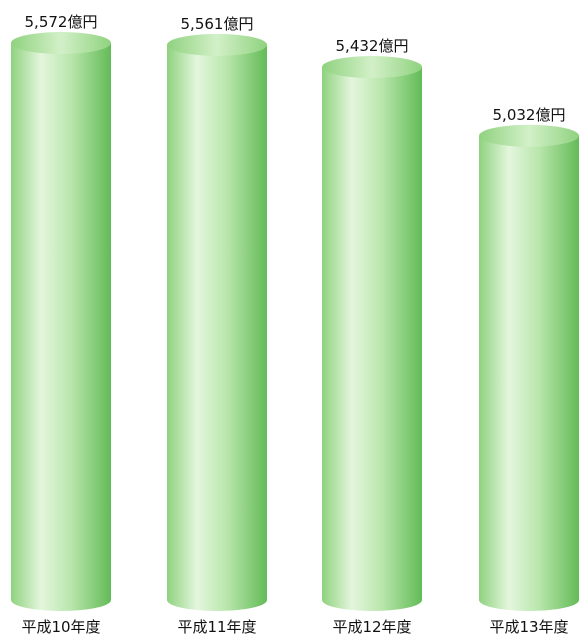  I want to click on category-label-2: 平成11年度, so click(216, 627).